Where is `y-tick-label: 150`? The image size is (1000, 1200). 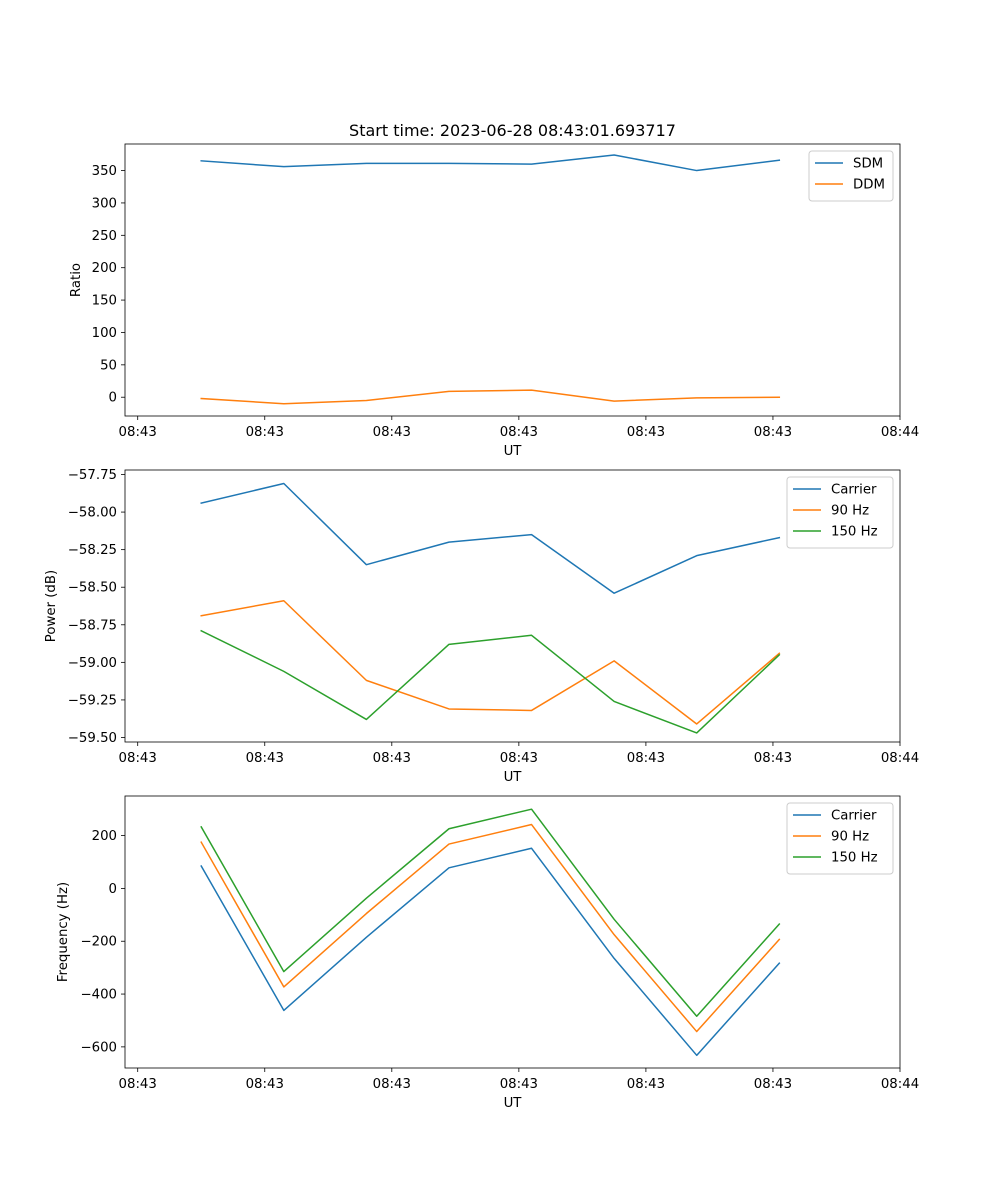
y-tick-label: 150 is located at coordinates (104, 301).